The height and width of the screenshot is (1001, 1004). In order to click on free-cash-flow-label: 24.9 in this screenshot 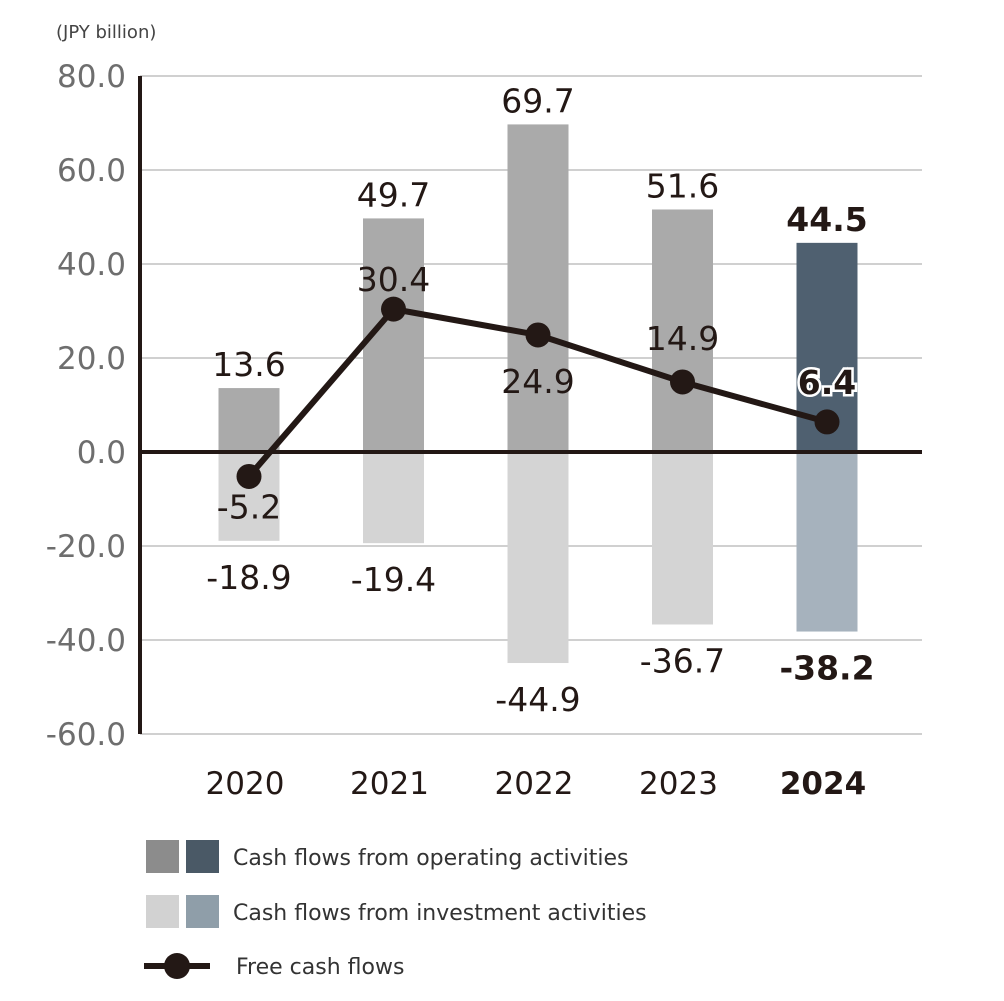, I will do `click(537, 381)`.